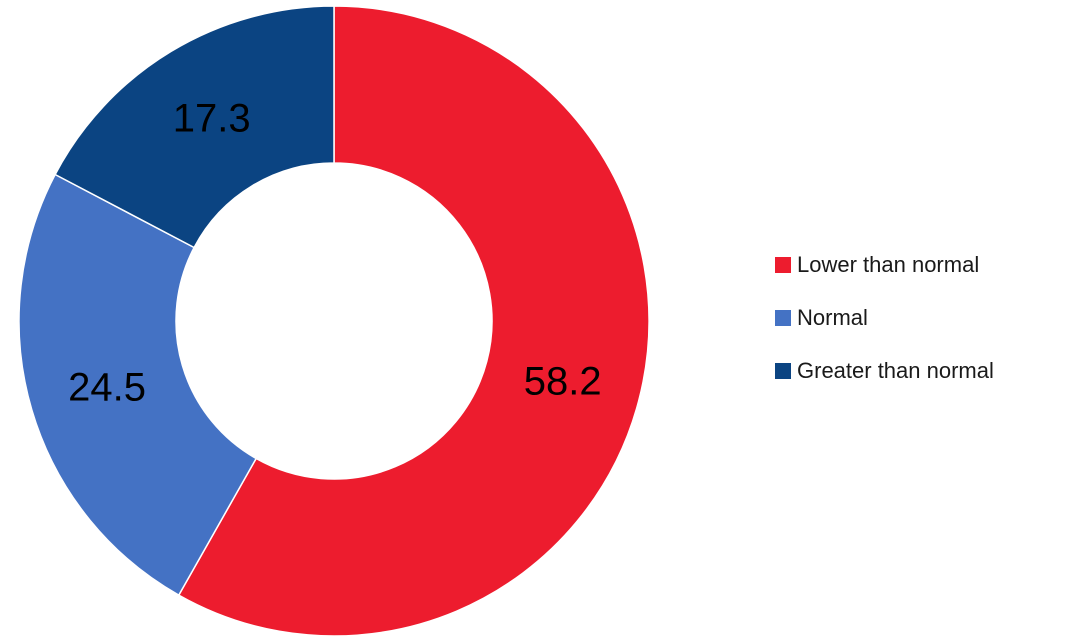  I want to click on legend-item-lower-than-normal: Lower than normal, so click(925, 265).